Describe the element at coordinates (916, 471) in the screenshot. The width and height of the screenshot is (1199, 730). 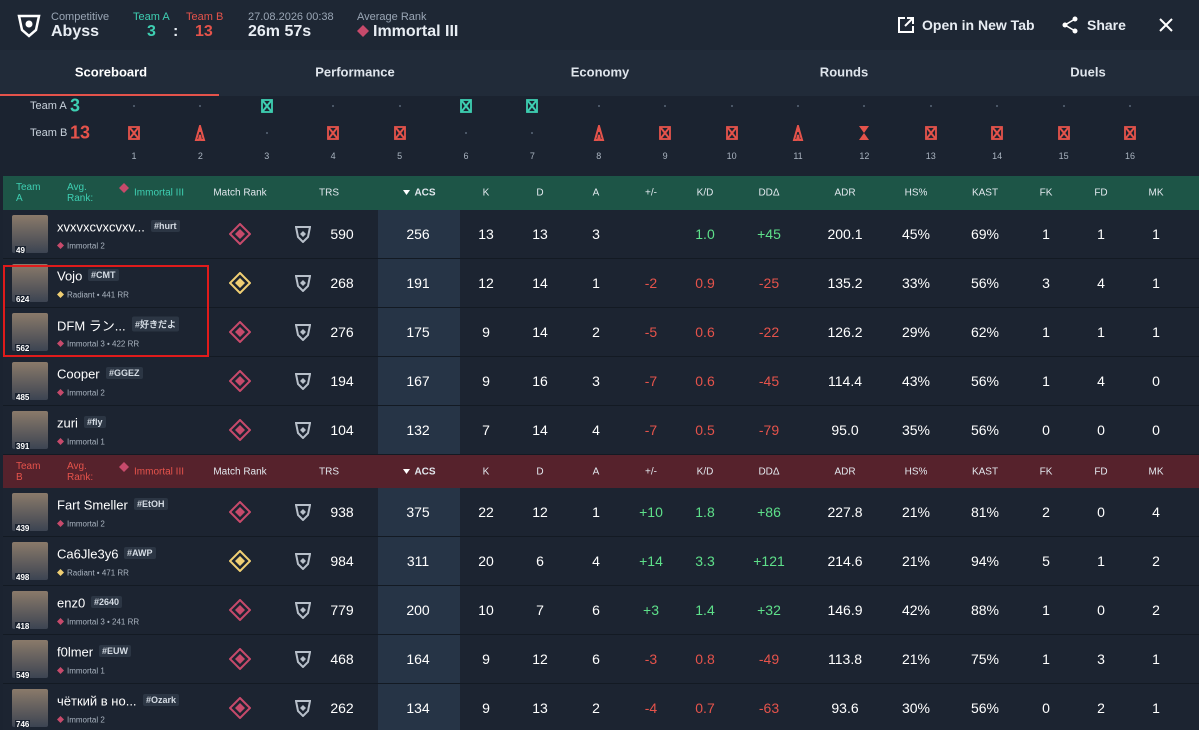
I see `column-header: HS%` at that location.